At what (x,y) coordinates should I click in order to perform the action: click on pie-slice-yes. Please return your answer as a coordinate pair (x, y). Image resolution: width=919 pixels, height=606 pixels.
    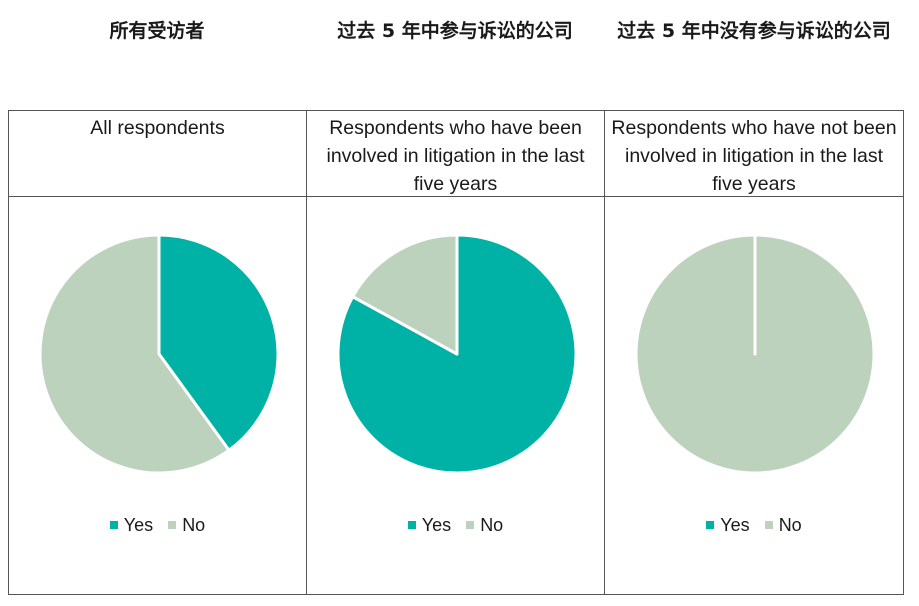
    Looking at the image, I should click on (218, 342).